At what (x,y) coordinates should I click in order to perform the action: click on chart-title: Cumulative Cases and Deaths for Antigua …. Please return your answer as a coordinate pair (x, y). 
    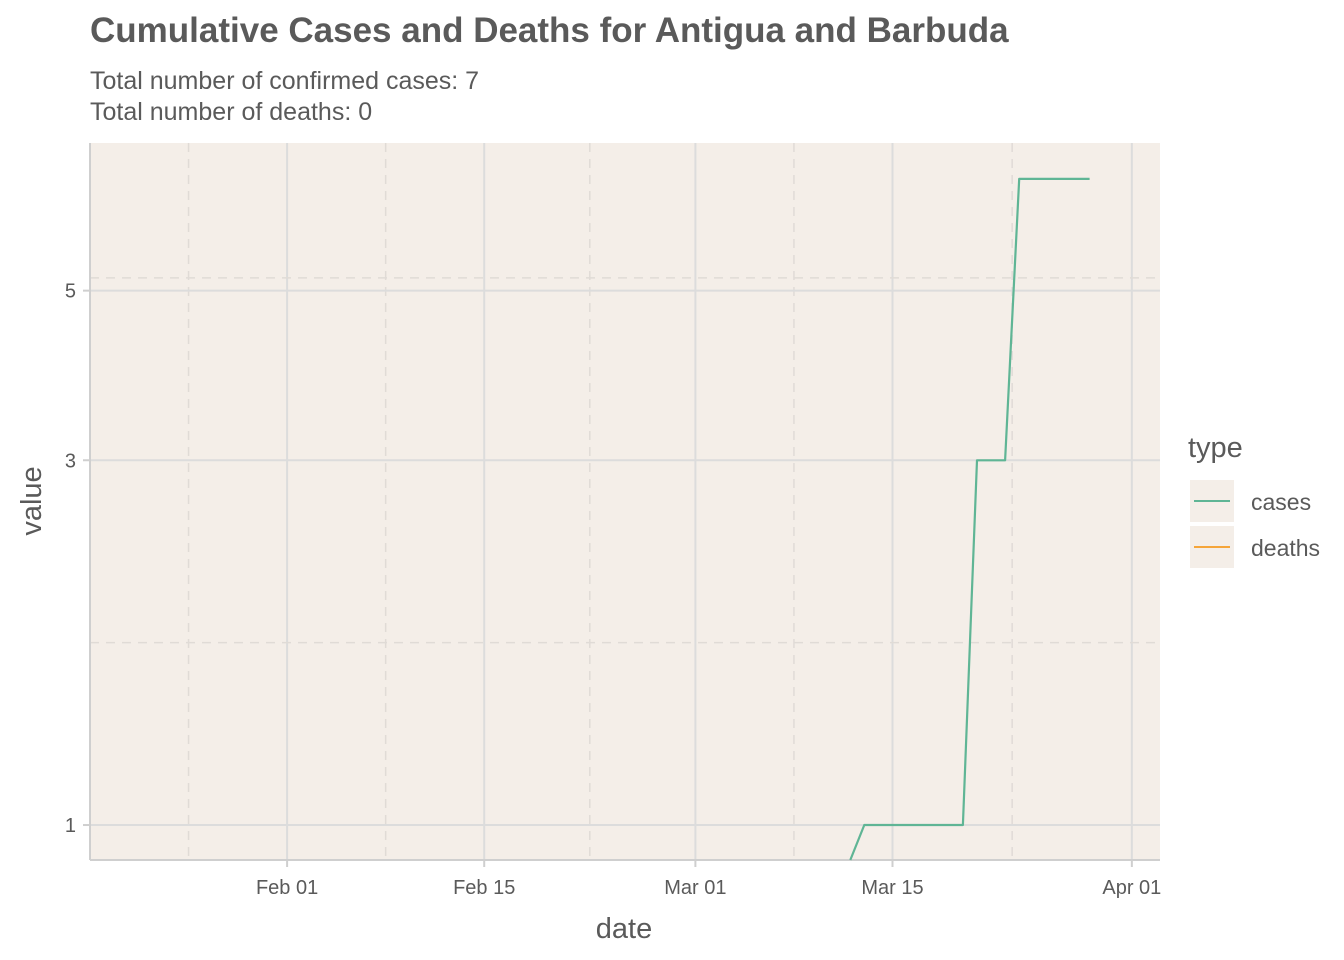
    Looking at the image, I should click on (549, 30).